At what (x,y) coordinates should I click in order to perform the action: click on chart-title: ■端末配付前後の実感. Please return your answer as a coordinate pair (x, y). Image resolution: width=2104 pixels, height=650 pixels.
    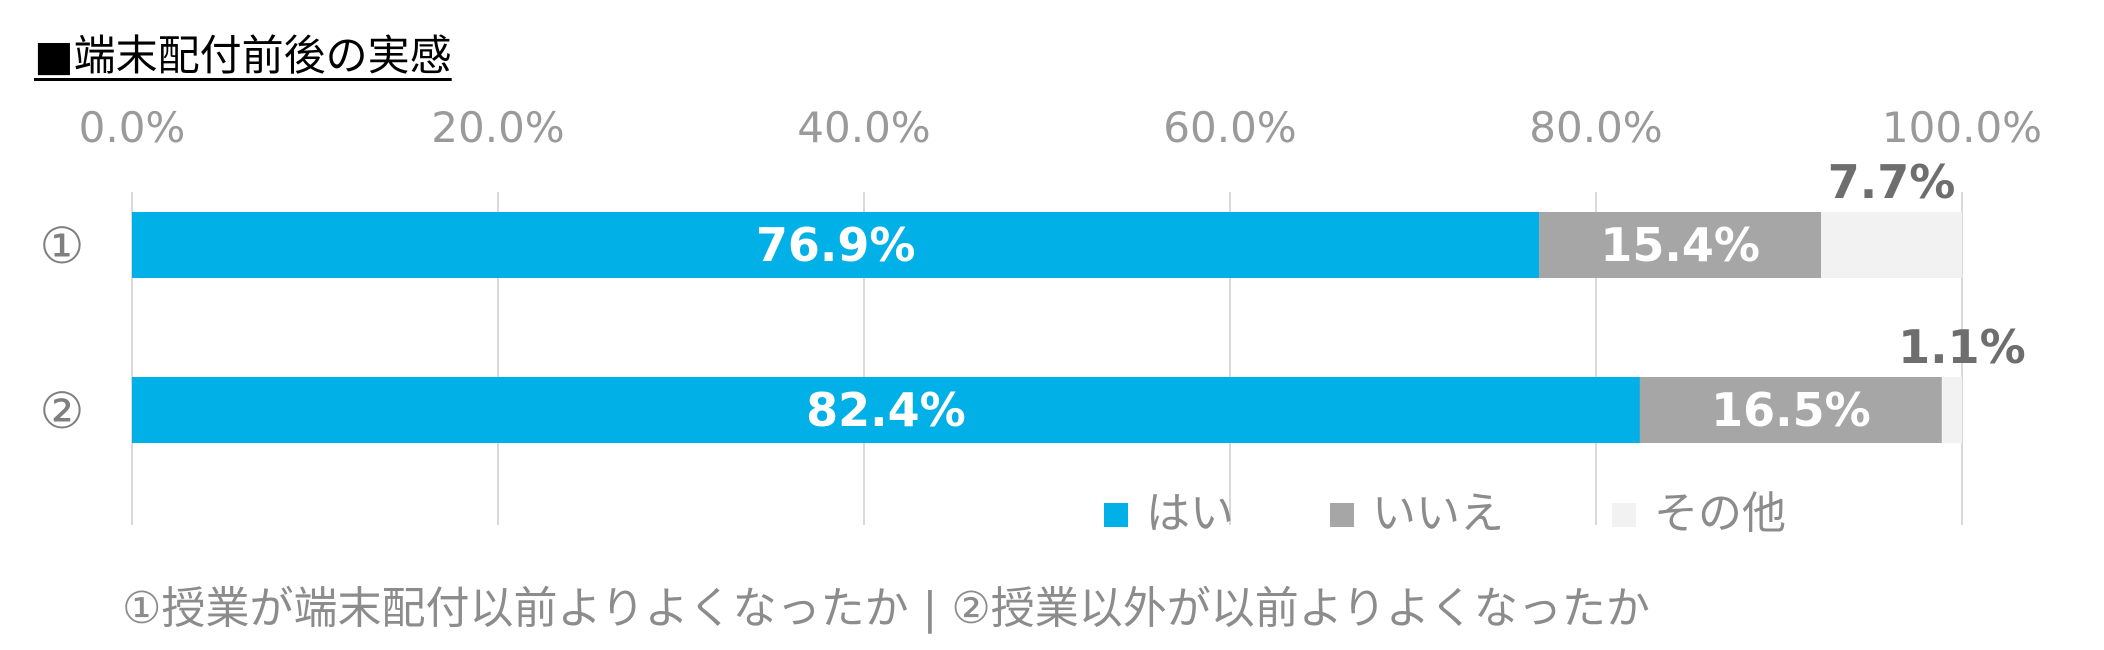
    Looking at the image, I should click on (243, 55).